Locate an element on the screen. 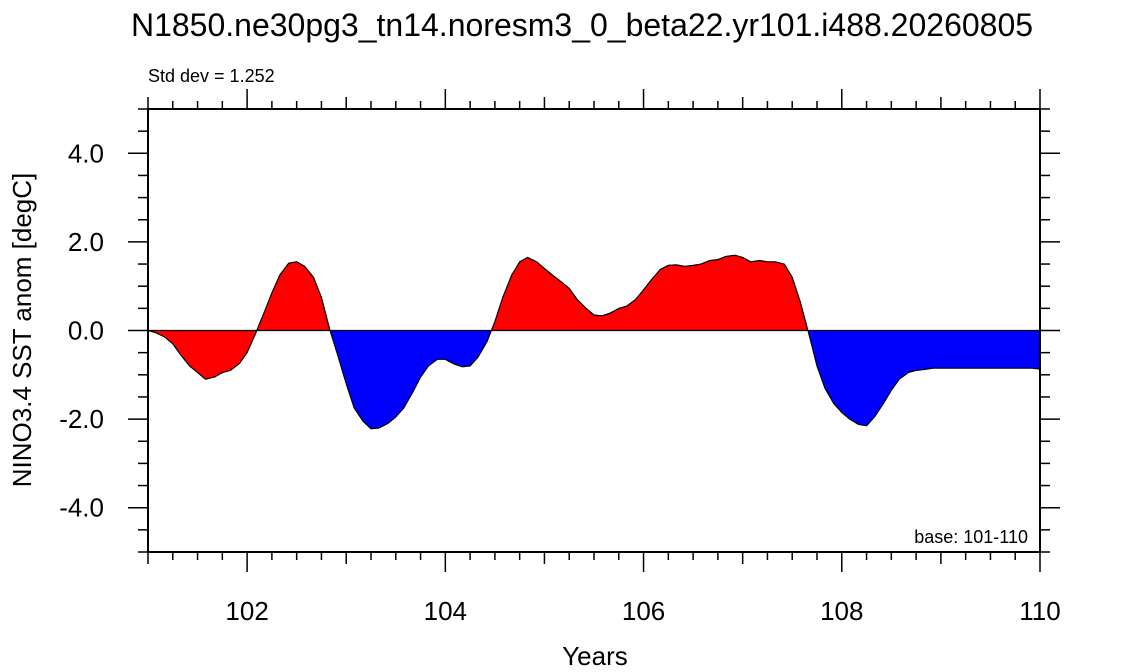 Image resolution: width=1136 pixels, height=672 pixels. y-tick-label: -4.0 is located at coordinates (81, 508).